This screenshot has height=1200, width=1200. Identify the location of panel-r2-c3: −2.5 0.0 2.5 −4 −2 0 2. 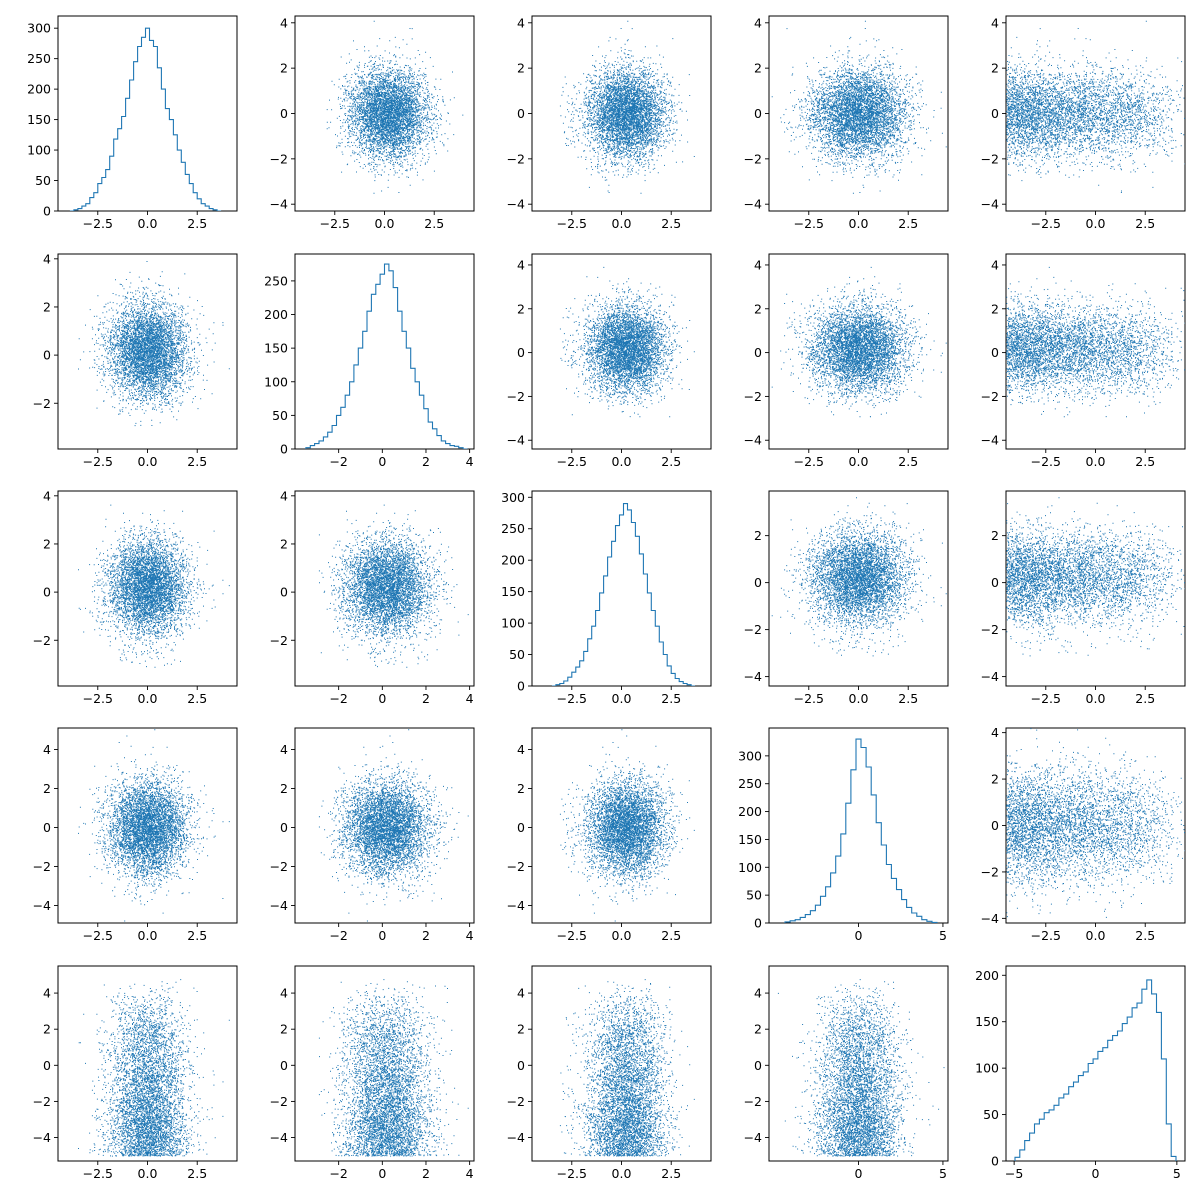
(846, 598).